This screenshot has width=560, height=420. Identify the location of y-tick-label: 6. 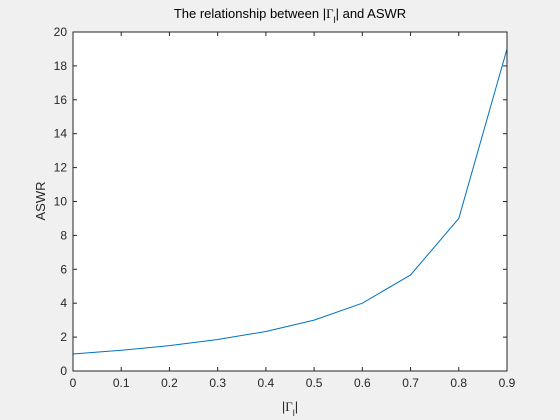
(63, 269).